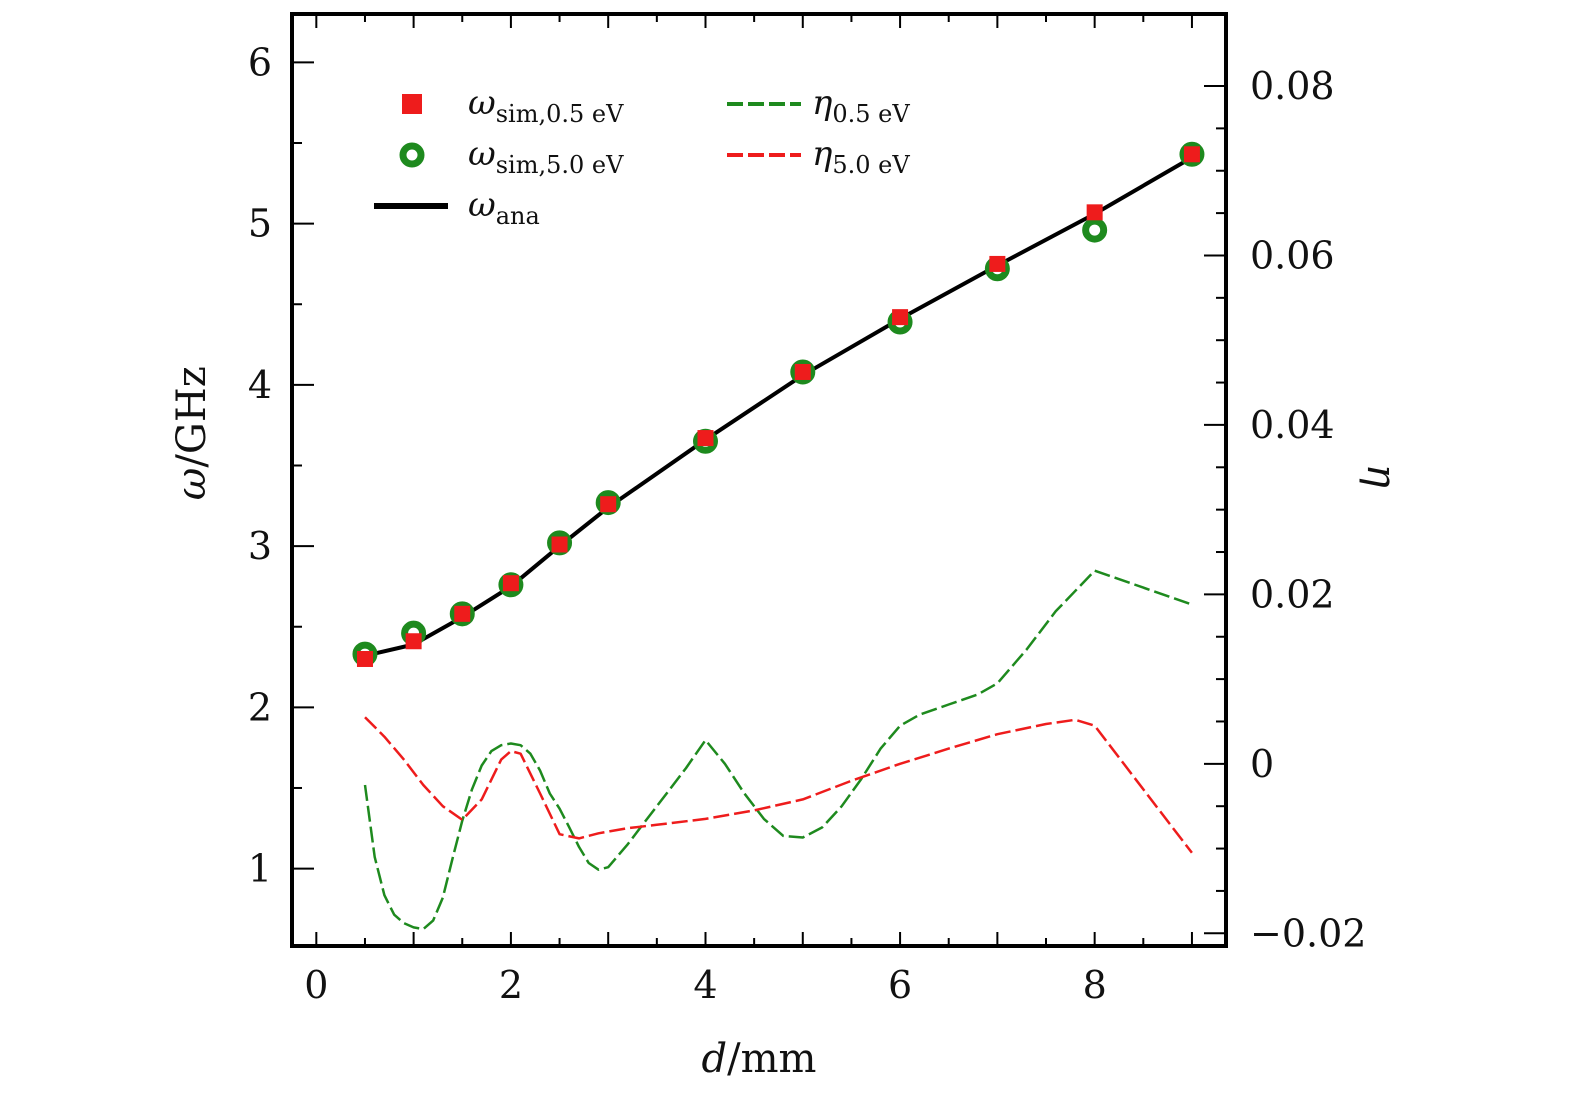  I want to click on y-left-tick-label: 1, so click(260, 869).